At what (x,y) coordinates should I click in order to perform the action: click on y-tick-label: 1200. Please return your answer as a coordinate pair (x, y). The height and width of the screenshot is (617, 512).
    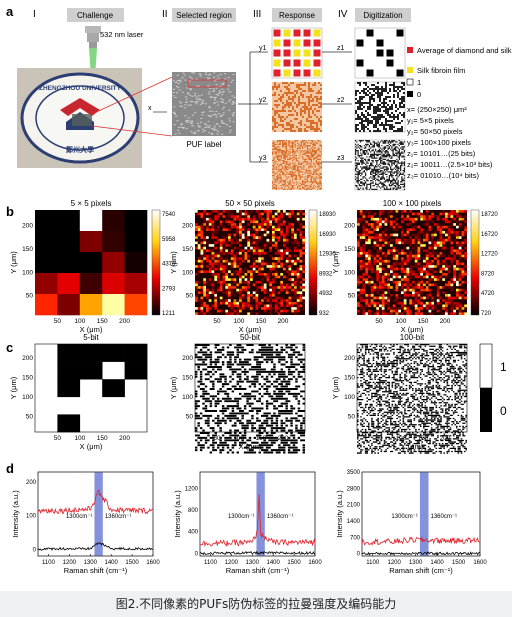
    Looking at the image, I should click on (192, 489).